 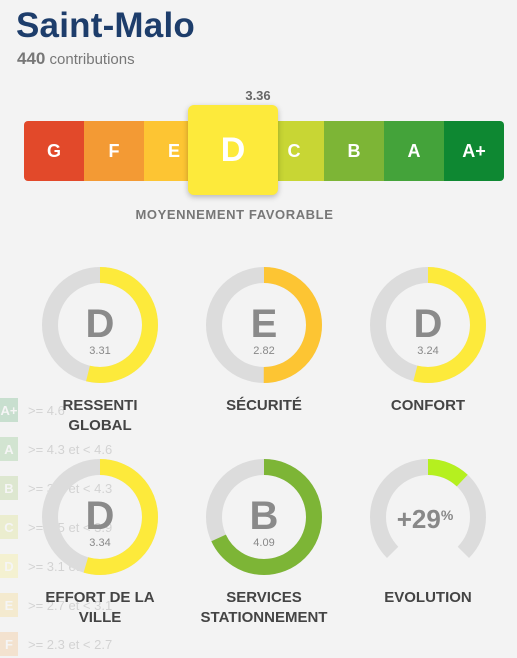 What do you see at coordinates (264, 405) in the screenshot?
I see `gauge-label: SÉCURITÉ` at bounding box center [264, 405].